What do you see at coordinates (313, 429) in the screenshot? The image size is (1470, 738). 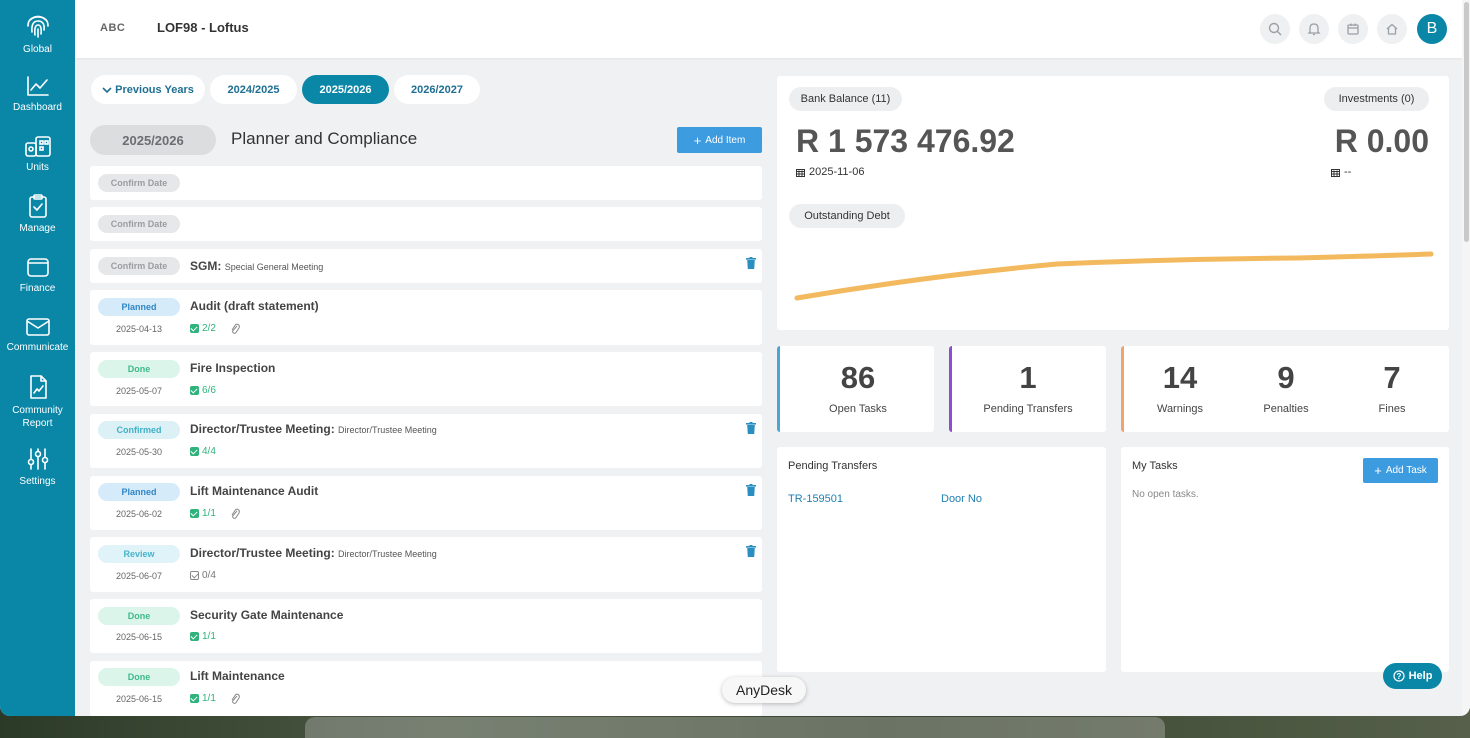 I see `item-title: Director/Trustee Meeting` at bounding box center [313, 429].